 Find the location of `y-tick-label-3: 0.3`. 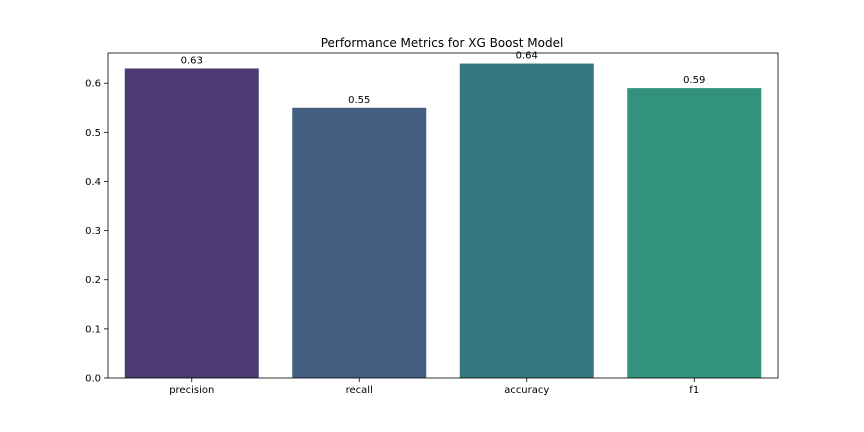

y-tick-label-3: 0.3 is located at coordinates (93, 231).